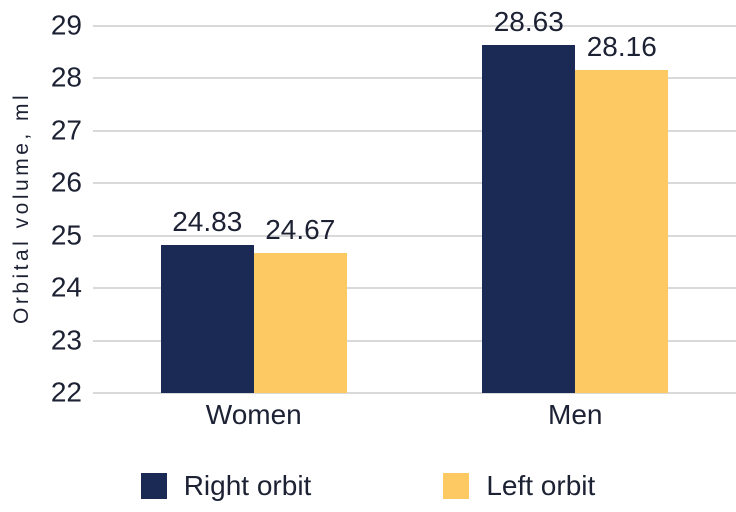  What do you see at coordinates (575, 414) in the screenshot?
I see `x-category-label: Men` at bounding box center [575, 414].